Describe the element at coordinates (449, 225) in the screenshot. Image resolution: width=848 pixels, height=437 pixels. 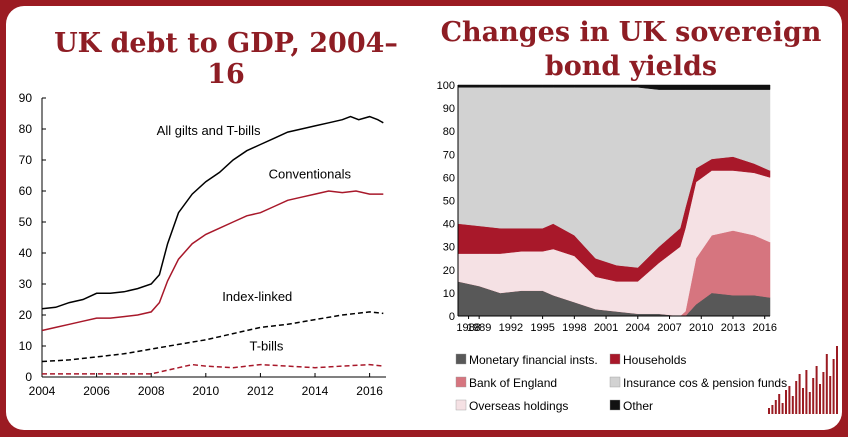
I see `right-y-tick-label: 40` at that location.